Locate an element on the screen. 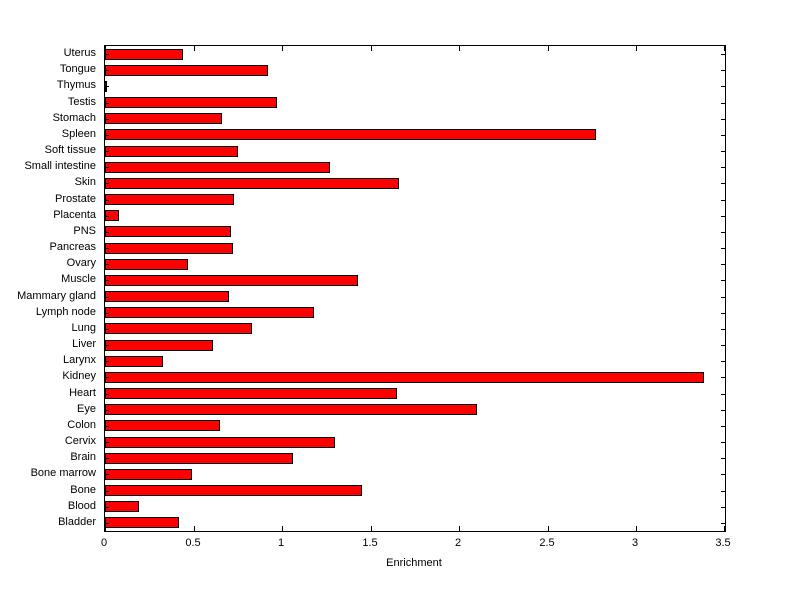  y-tick-label: Bone marrow is located at coordinates (63, 473).